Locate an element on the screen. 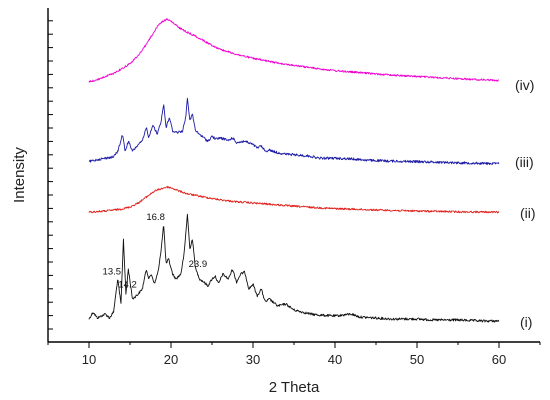 Image resolution: width=550 pixels, height=400 pixels. x-tick-label: 20 is located at coordinates (171, 359).